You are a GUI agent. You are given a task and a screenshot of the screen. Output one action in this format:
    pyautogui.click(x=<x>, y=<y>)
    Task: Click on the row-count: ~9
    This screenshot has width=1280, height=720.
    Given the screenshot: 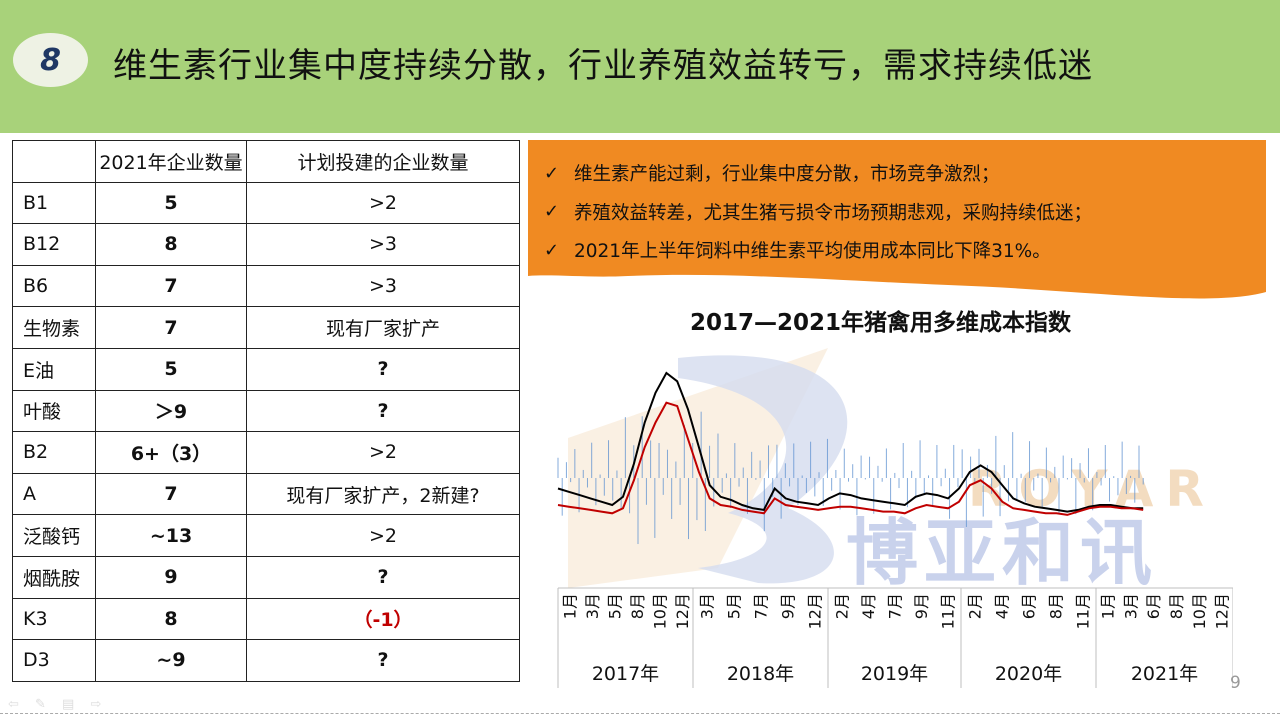 What is the action you would take?
    pyautogui.click(x=171, y=660)
    